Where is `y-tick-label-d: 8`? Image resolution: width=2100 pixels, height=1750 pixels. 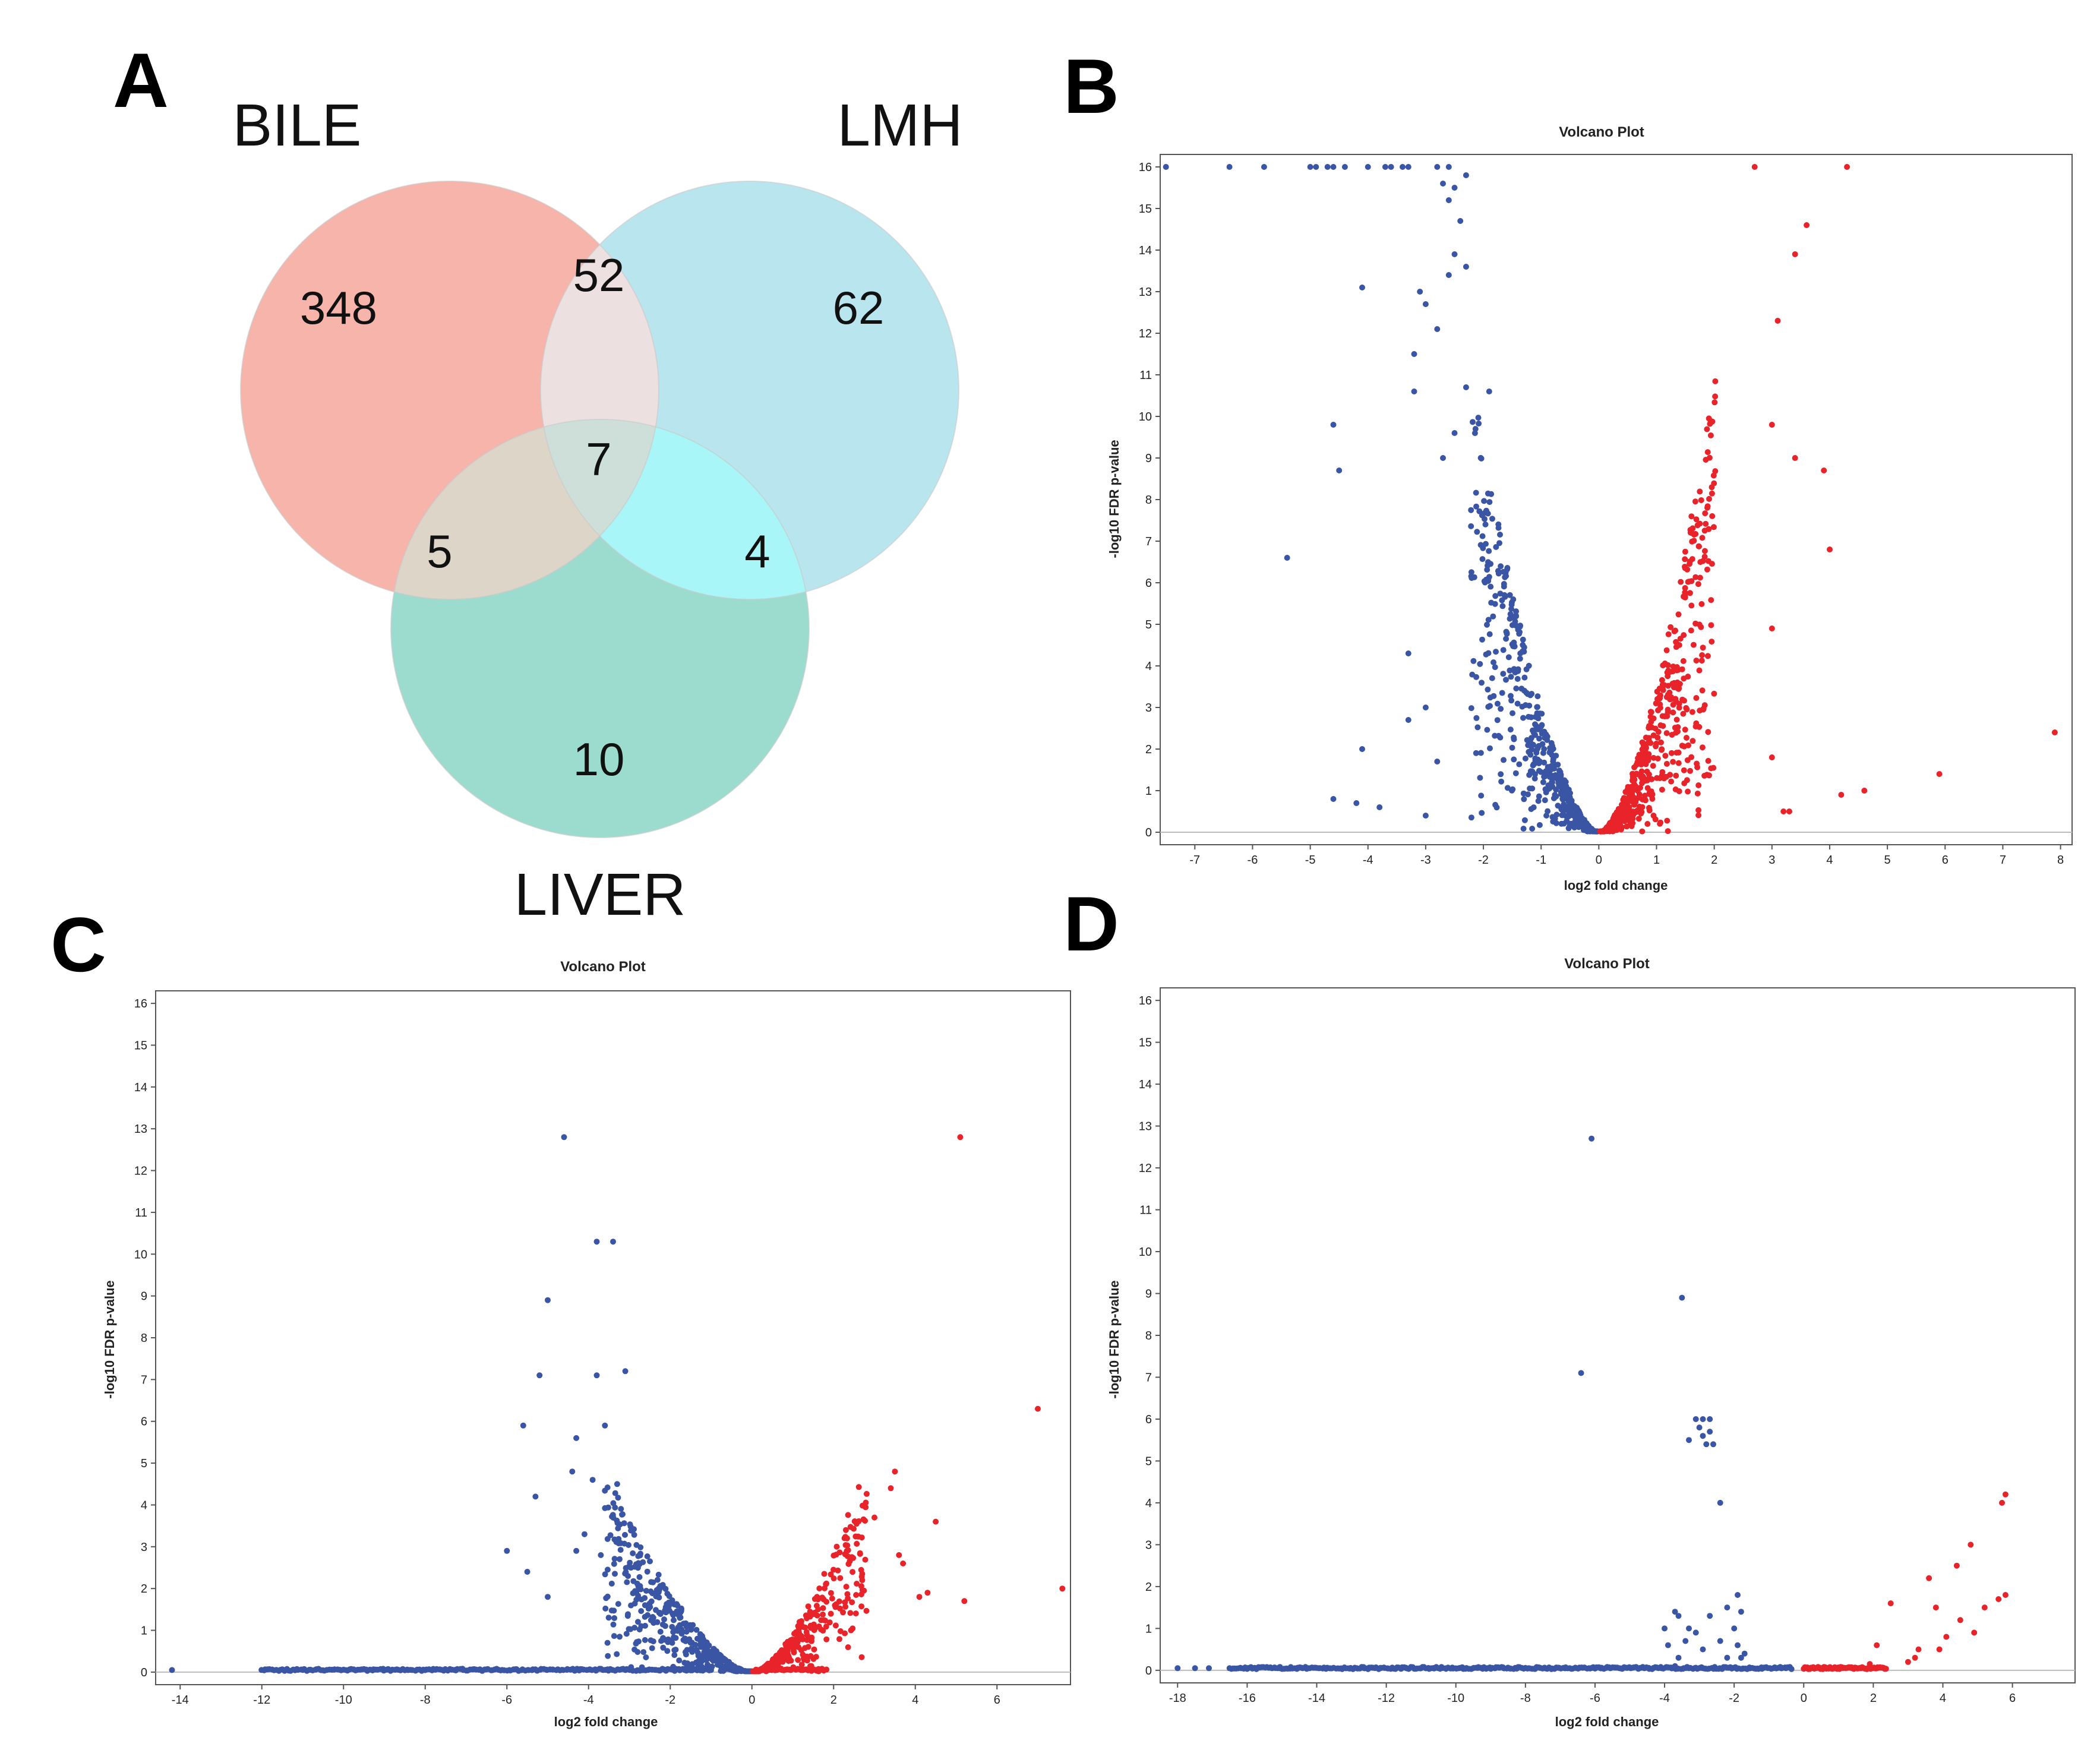
y-tick-label-d: 8 is located at coordinates (1148, 1335).